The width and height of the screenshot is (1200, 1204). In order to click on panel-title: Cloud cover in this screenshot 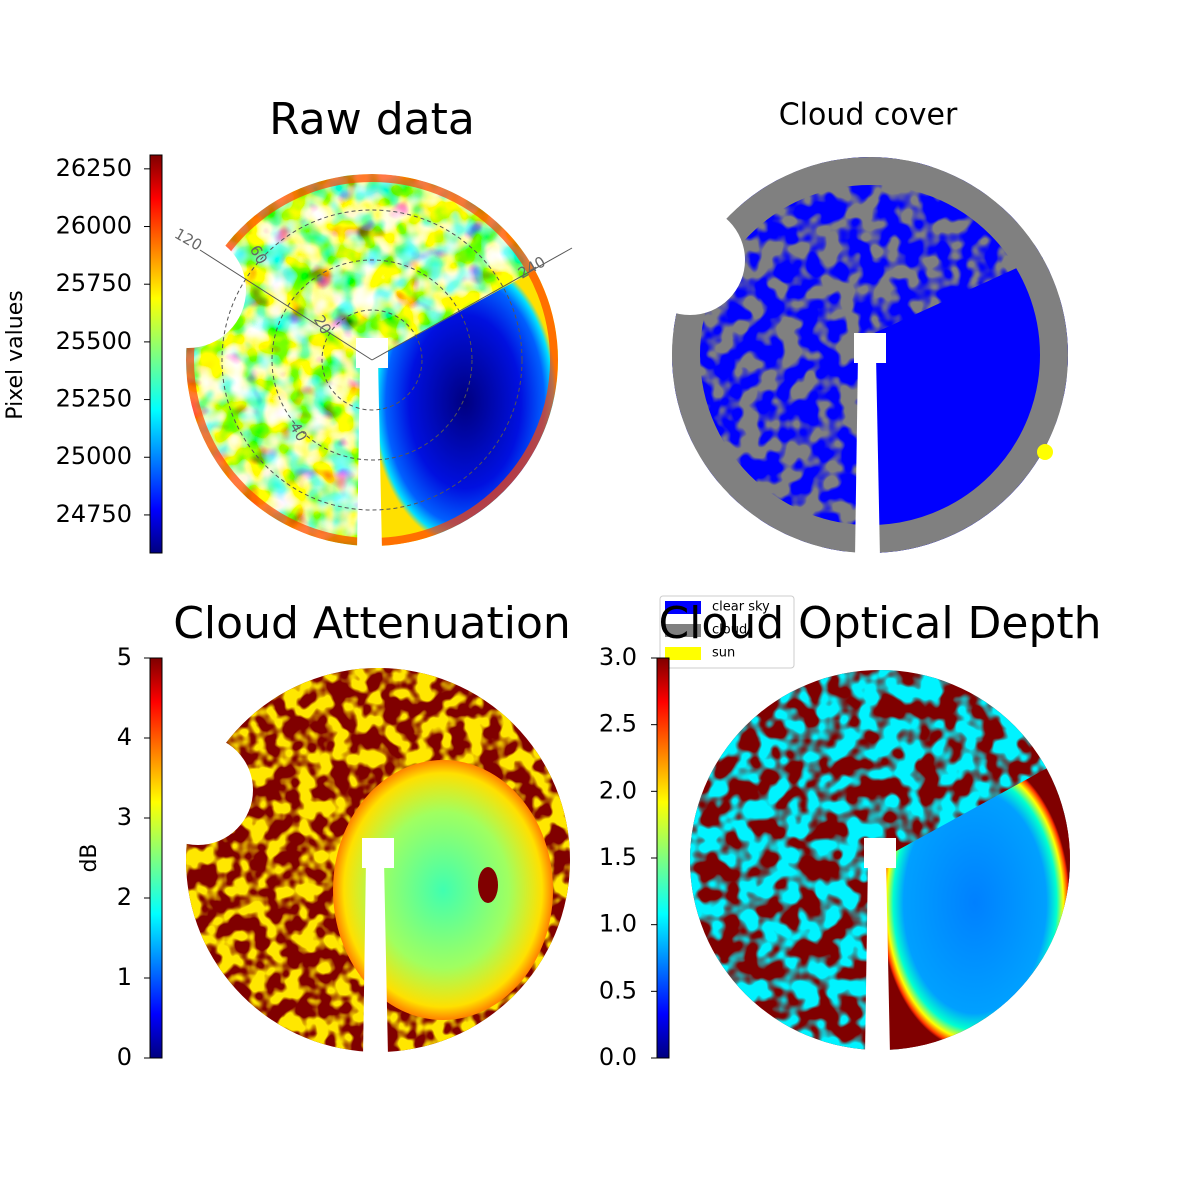, I will do `click(868, 115)`.